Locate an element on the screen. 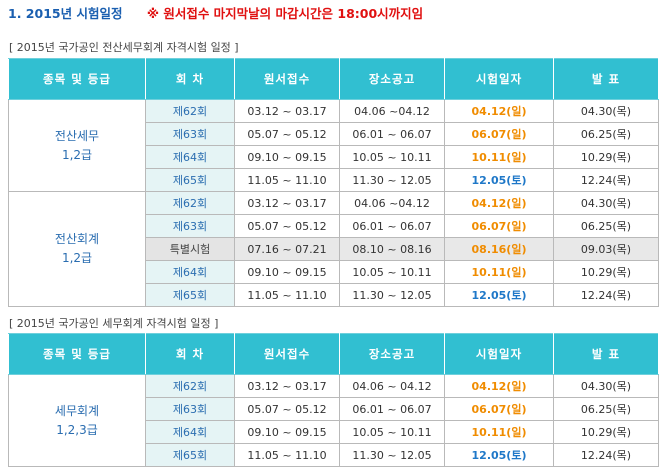 The image size is (667, 467). category-cell: 전산회계 1,2급 is located at coordinates (77, 249).